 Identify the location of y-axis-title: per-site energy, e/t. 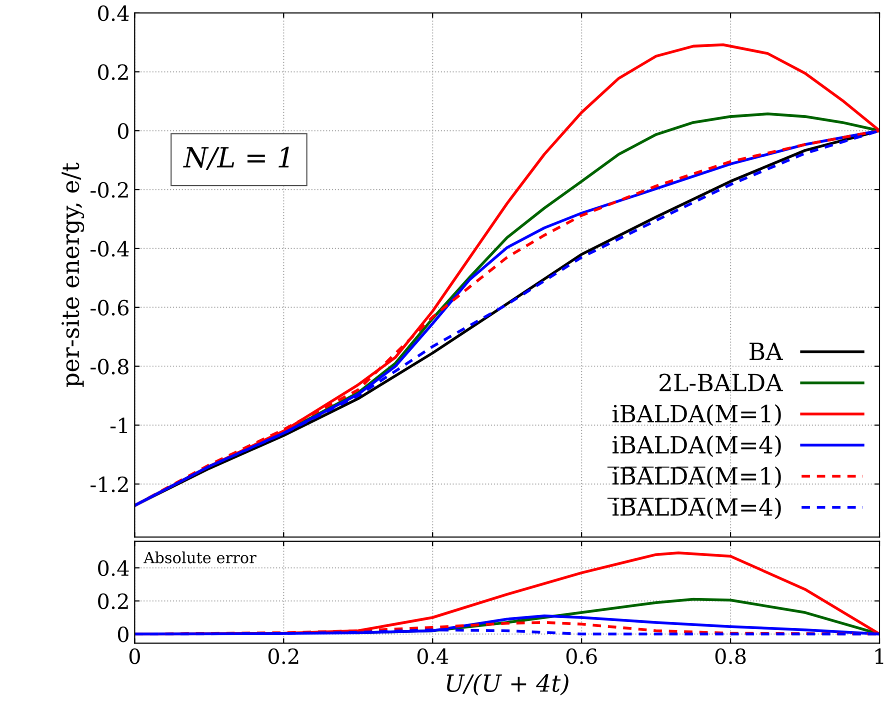
(72, 274).